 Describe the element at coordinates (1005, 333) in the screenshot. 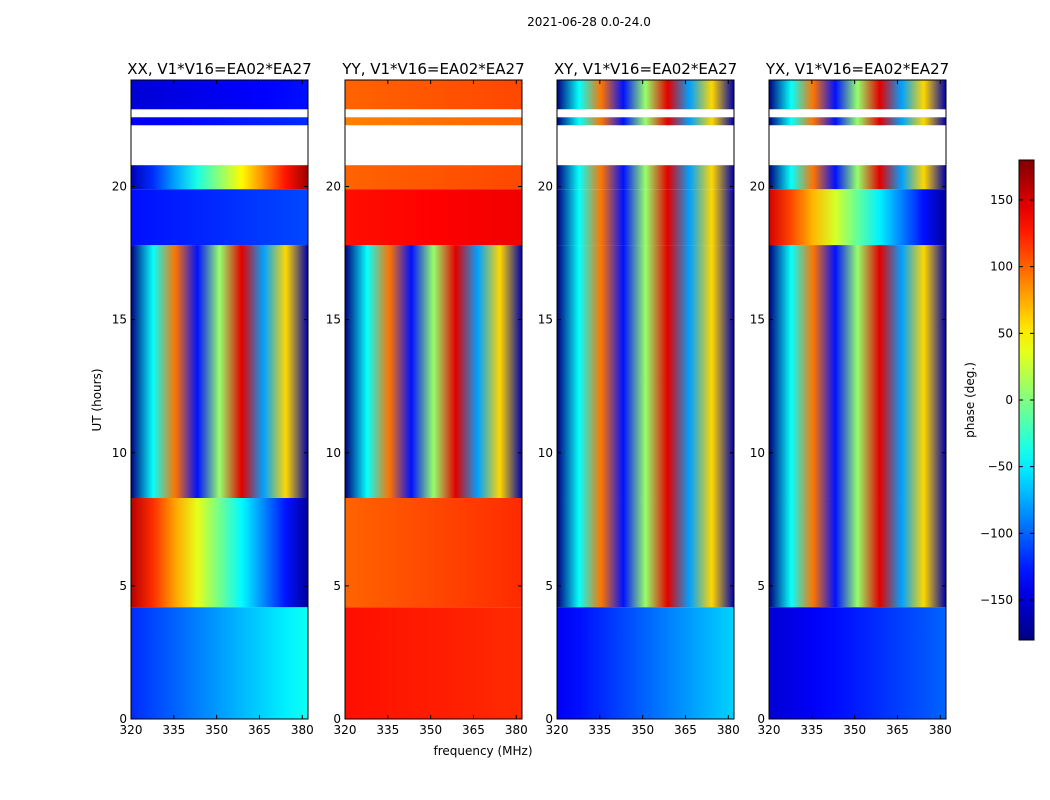

I see `colorbar-tick-label: 50` at that location.